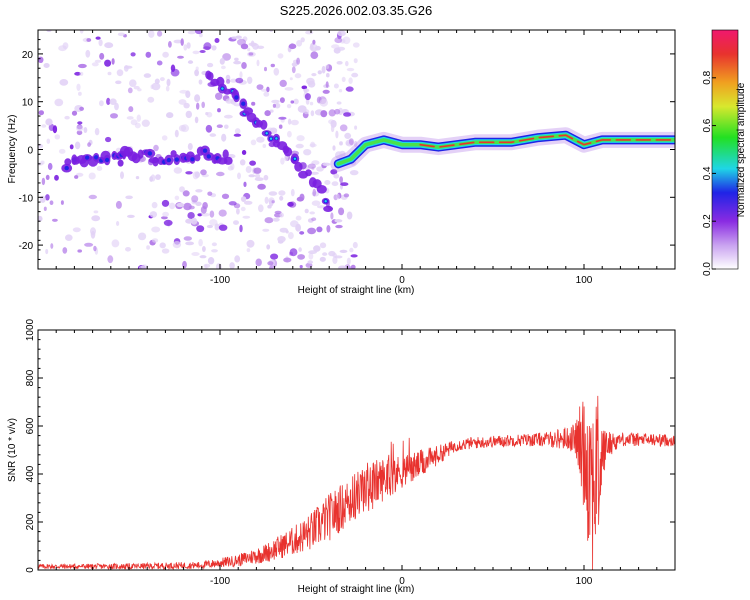 The image size is (750, 600). What do you see at coordinates (502, 149) in the screenshot?
I see `carrier-band` at bounding box center [502, 149].